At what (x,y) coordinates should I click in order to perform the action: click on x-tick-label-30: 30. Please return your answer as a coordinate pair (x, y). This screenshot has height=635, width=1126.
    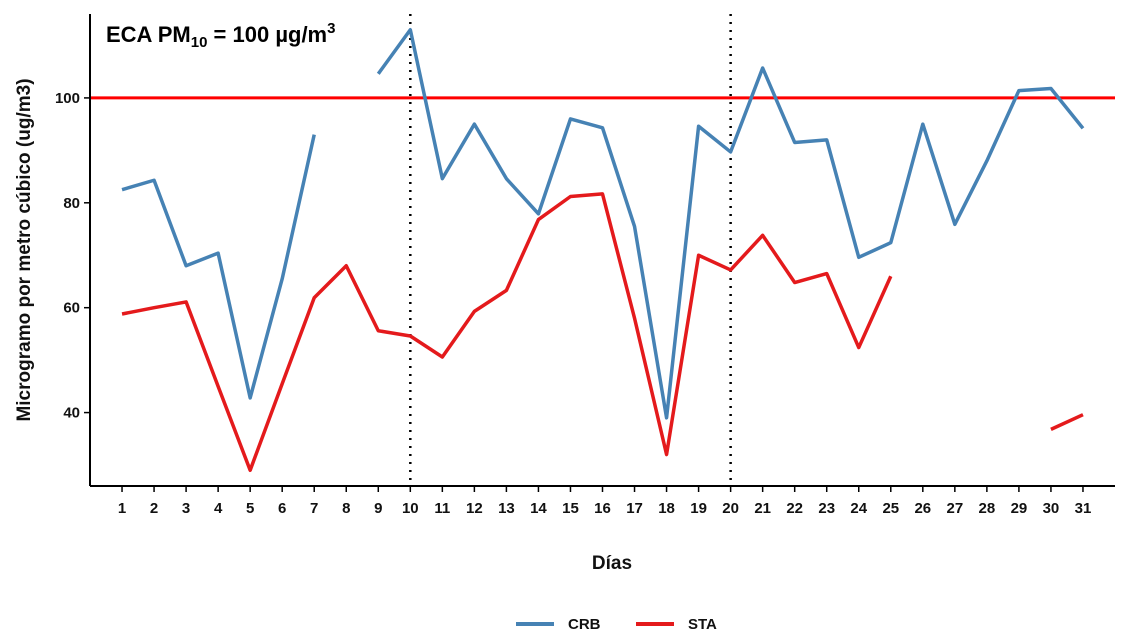
    Looking at the image, I should click on (1051, 508).